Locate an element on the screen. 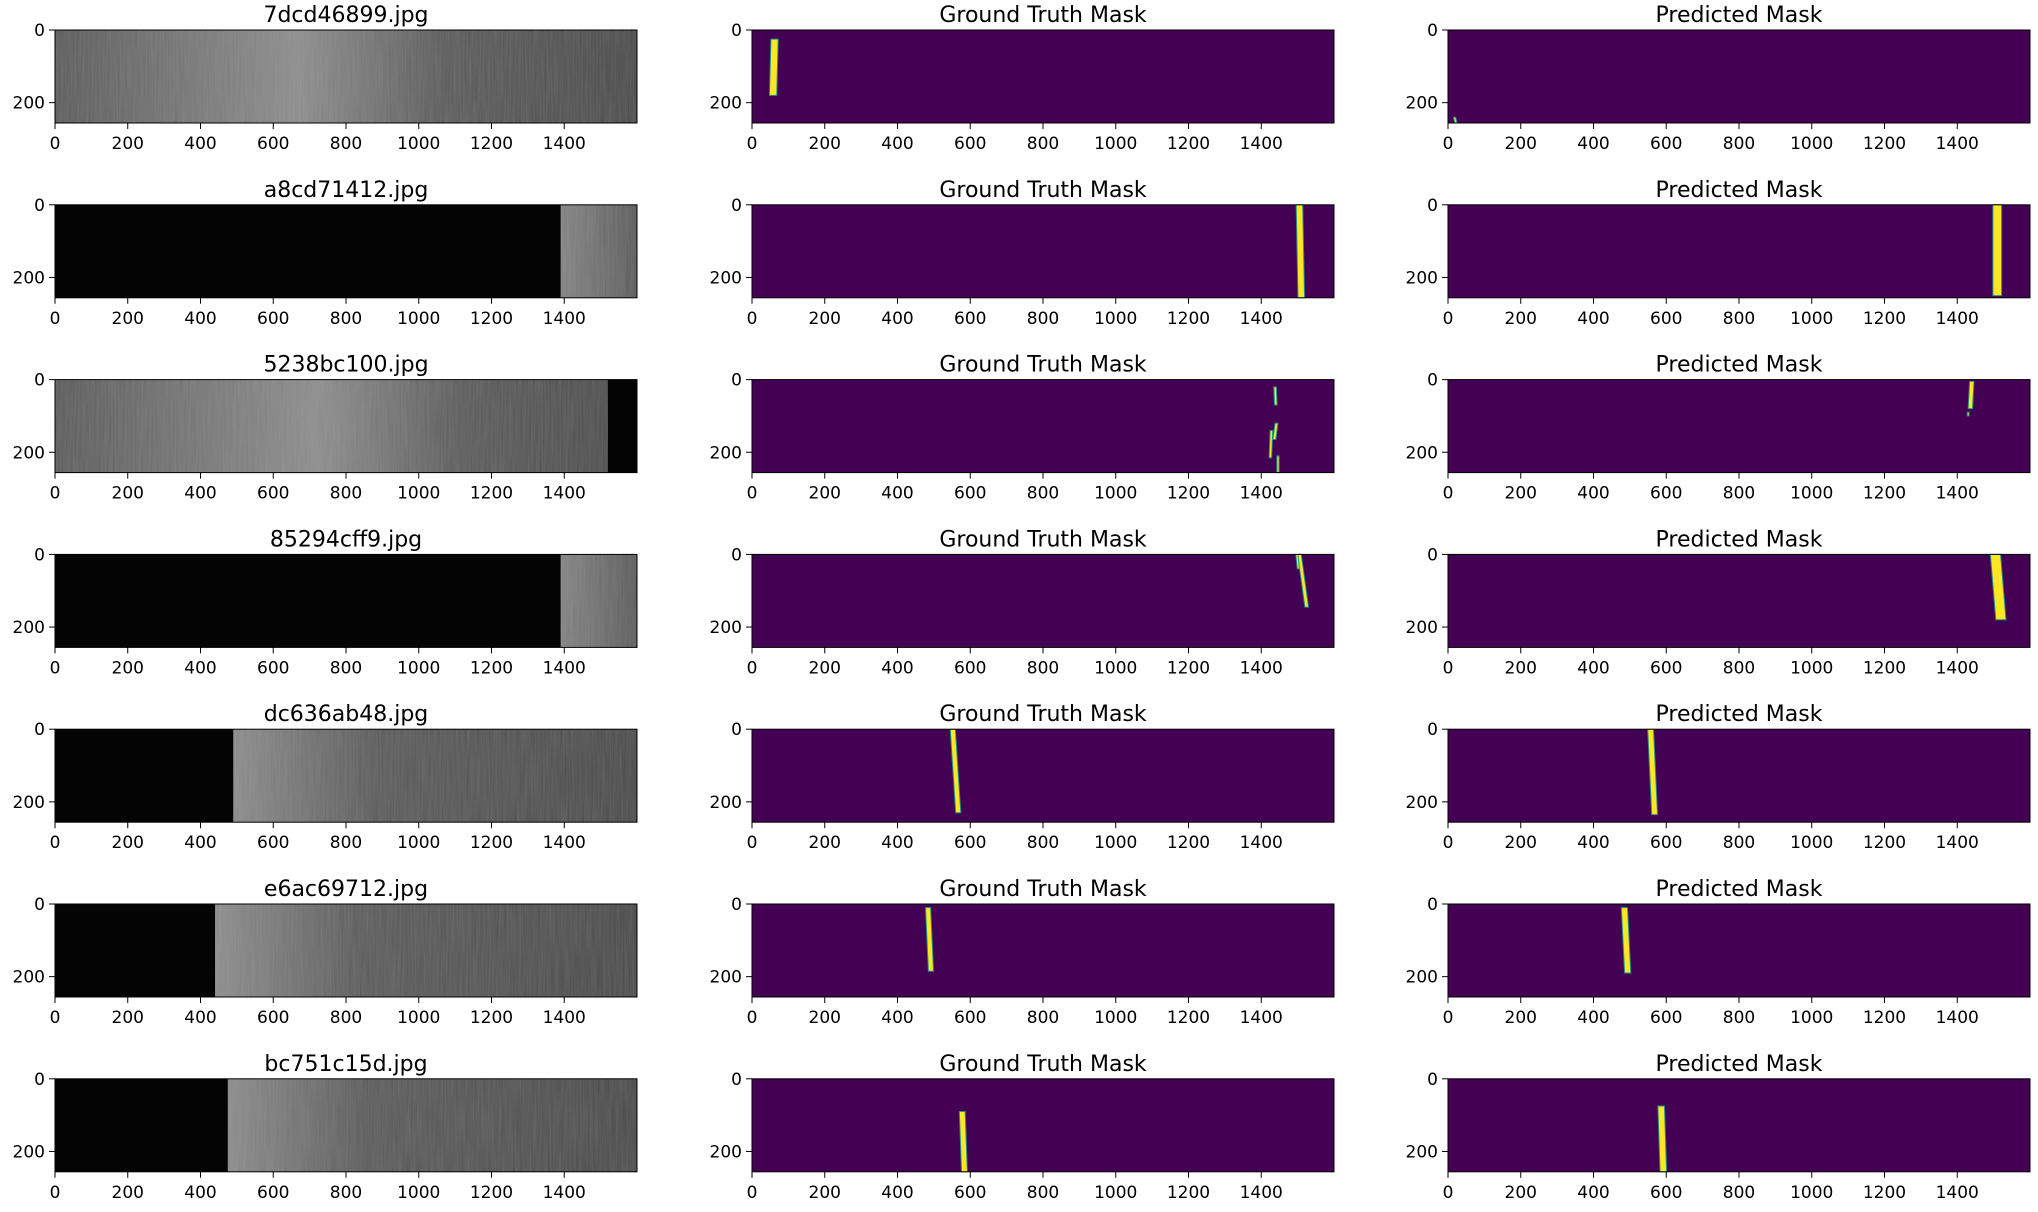  panel-title: 7dcd46899.jpg is located at coordinates (345, 15).